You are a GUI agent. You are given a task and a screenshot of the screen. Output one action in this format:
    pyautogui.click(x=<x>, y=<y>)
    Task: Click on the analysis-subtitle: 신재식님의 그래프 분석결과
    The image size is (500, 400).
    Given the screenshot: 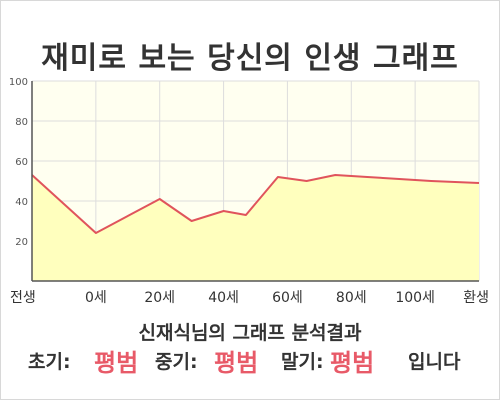 What is the action you would take?
    pyautogui.click(x=250, y=333)
    